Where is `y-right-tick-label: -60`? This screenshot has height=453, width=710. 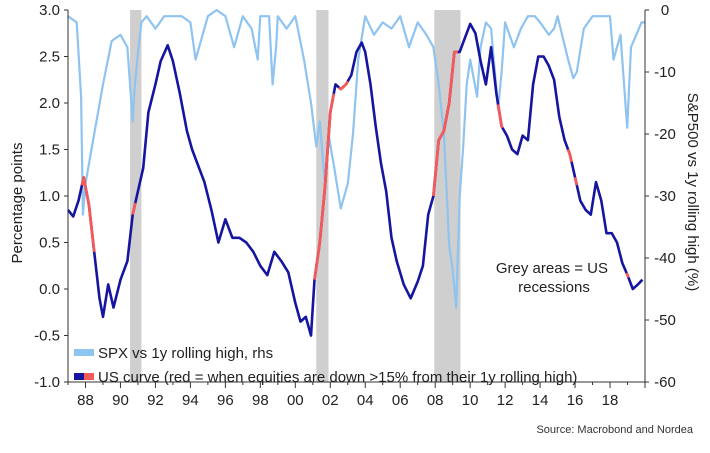 y-right-tick-label: -60 is located at coordinates (665, 382).